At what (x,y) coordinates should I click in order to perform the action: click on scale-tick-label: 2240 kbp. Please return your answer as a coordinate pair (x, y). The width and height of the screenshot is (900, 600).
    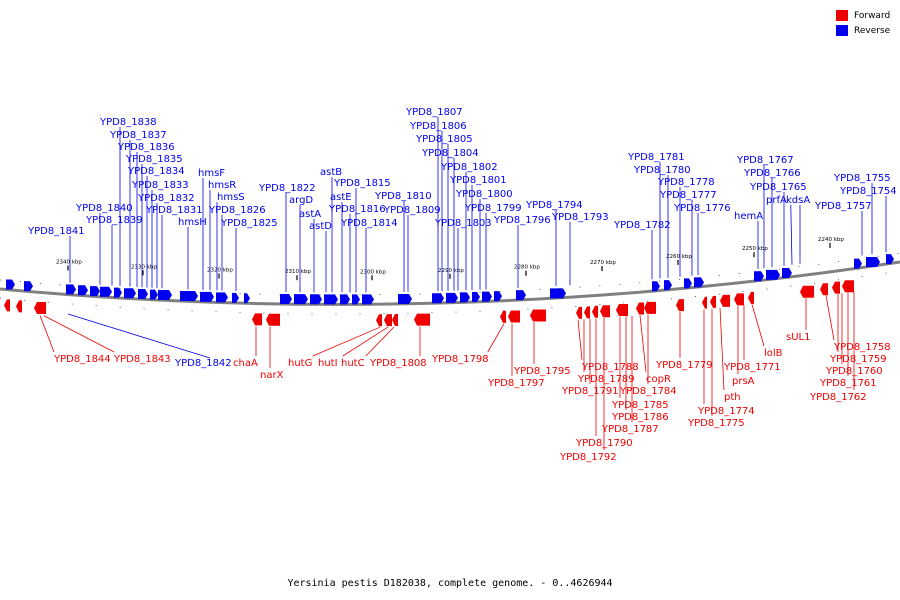
    Looking at the image, I should click on (831, 240).